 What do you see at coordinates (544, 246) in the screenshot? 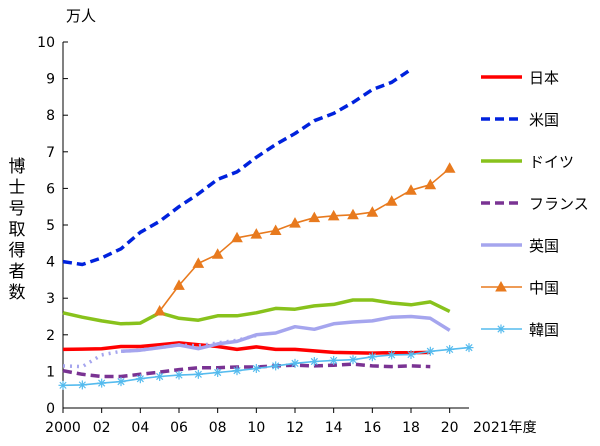
I see `legend-label: 英国` at bounding box center [544, 246].